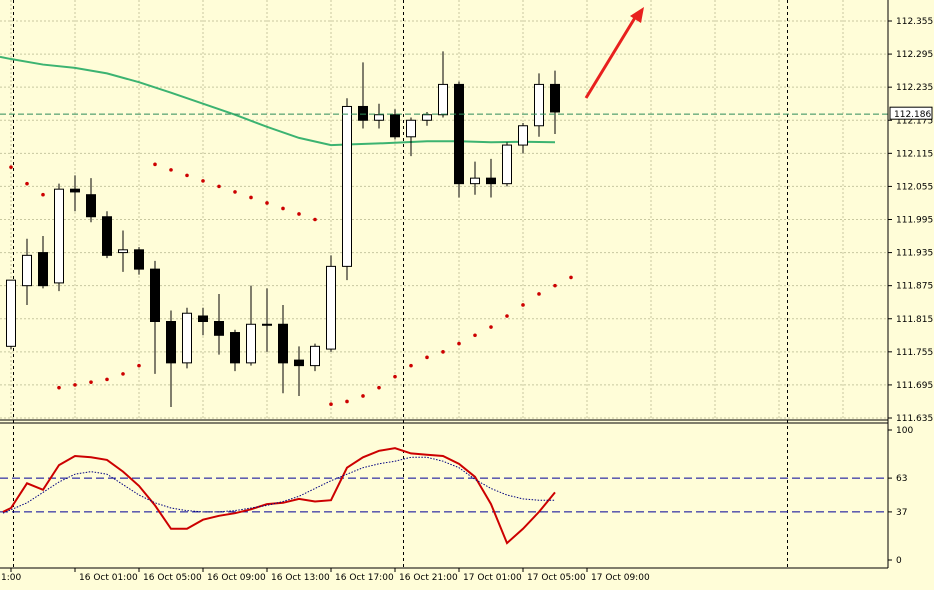  I want to click on current-price-badge, so click(911, 113).